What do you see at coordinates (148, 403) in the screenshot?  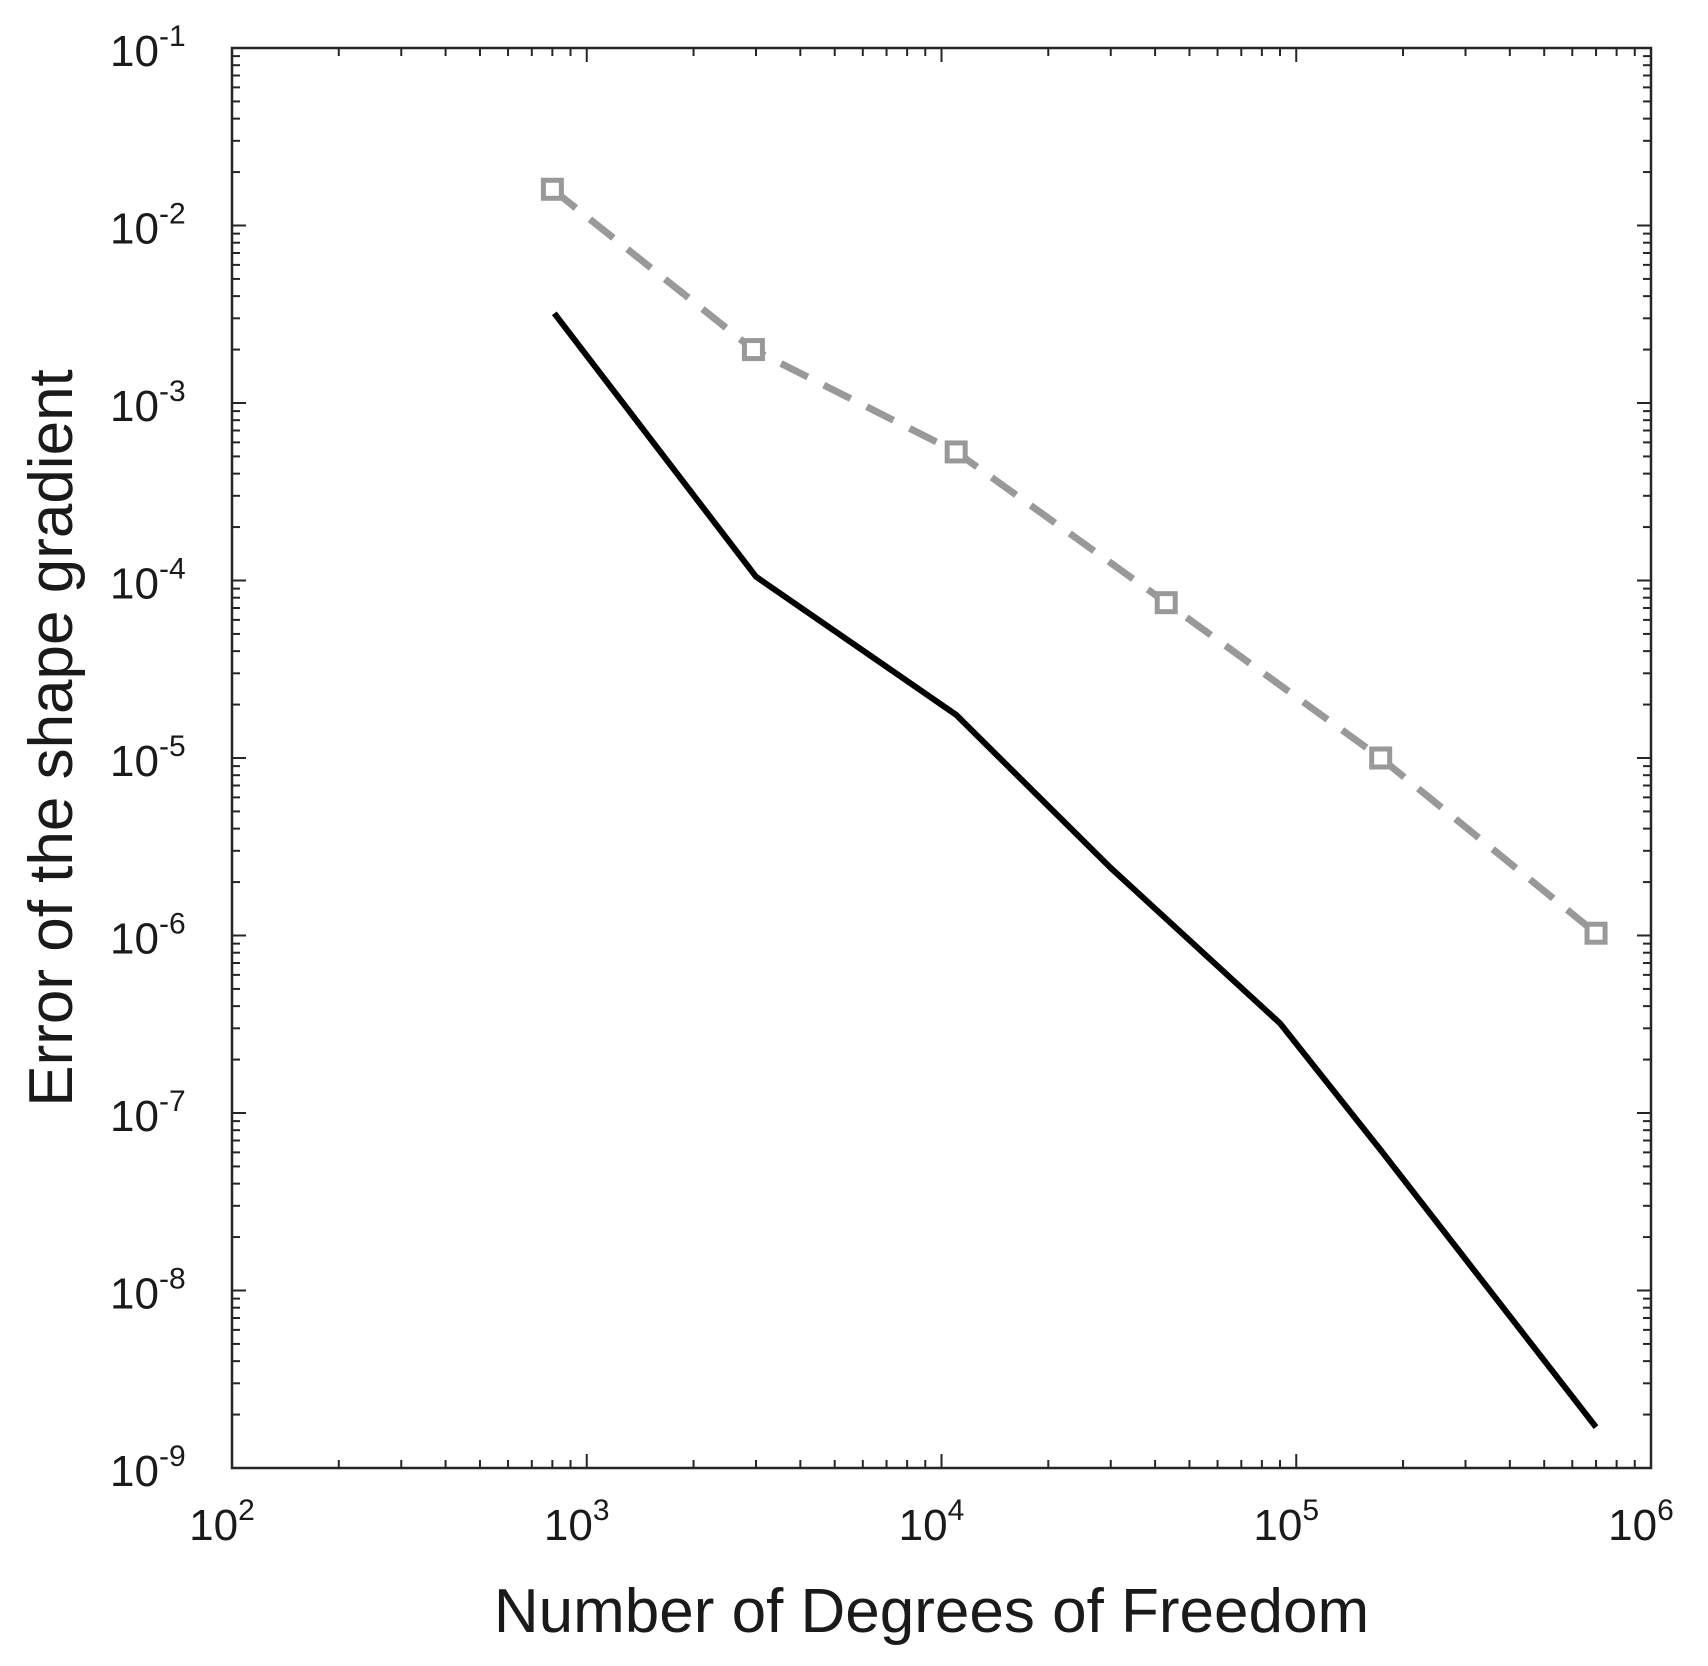 I see `y-tick-label: 10⁻³` at bounding box center [148, 403].